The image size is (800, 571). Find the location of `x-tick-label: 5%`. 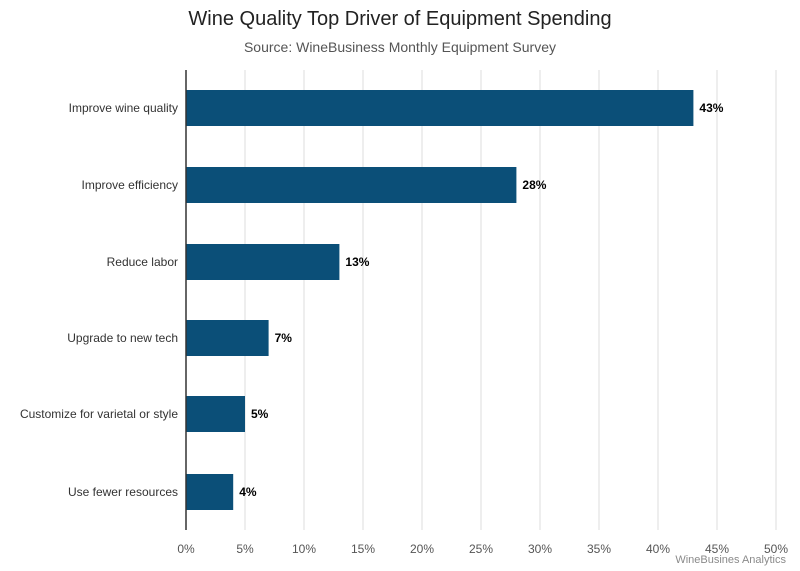

x-tick-label: 5% is located at coordinates (245, 549).